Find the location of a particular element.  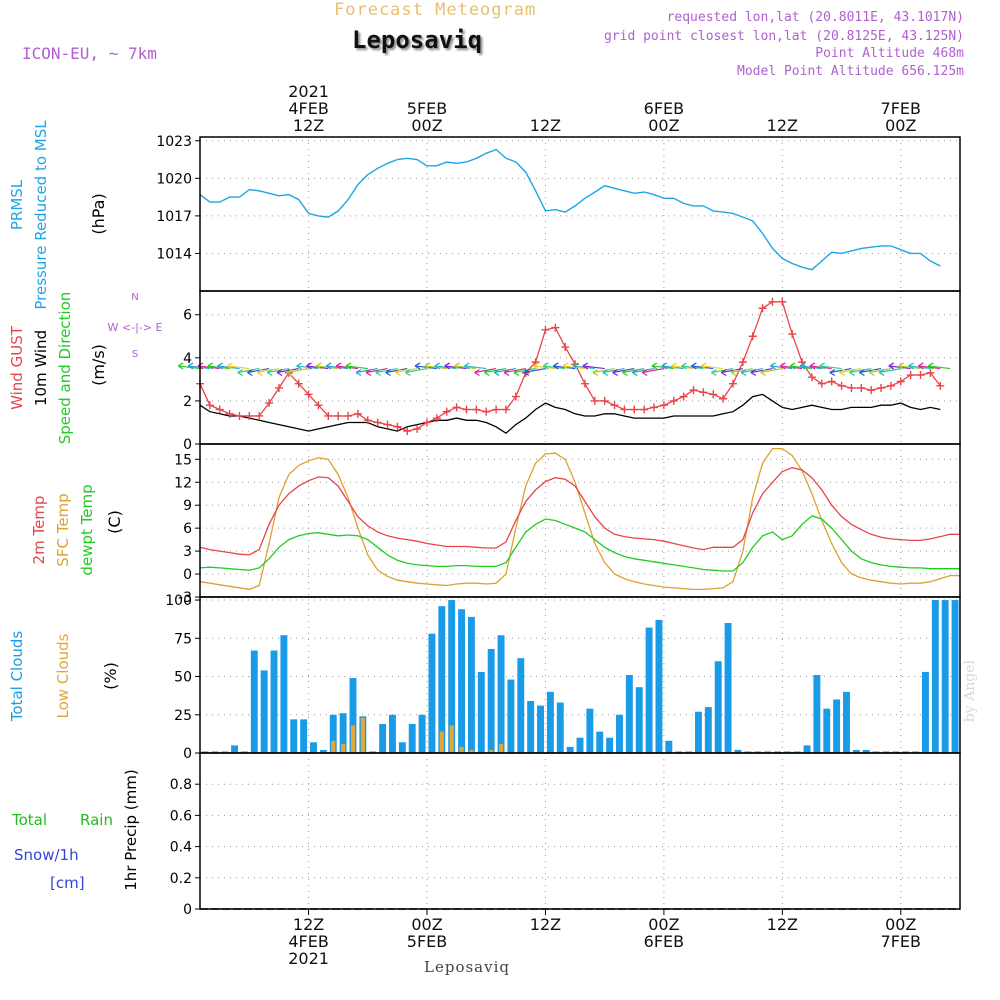

y-tick-label: 100 is located at coordinates (178, 601).